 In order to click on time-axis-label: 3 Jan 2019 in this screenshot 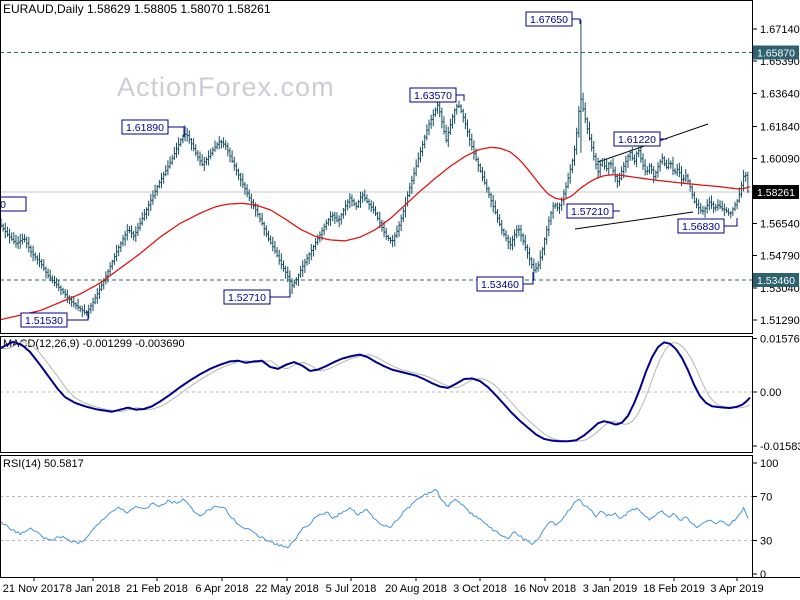, I will do `click(610, 589)`.